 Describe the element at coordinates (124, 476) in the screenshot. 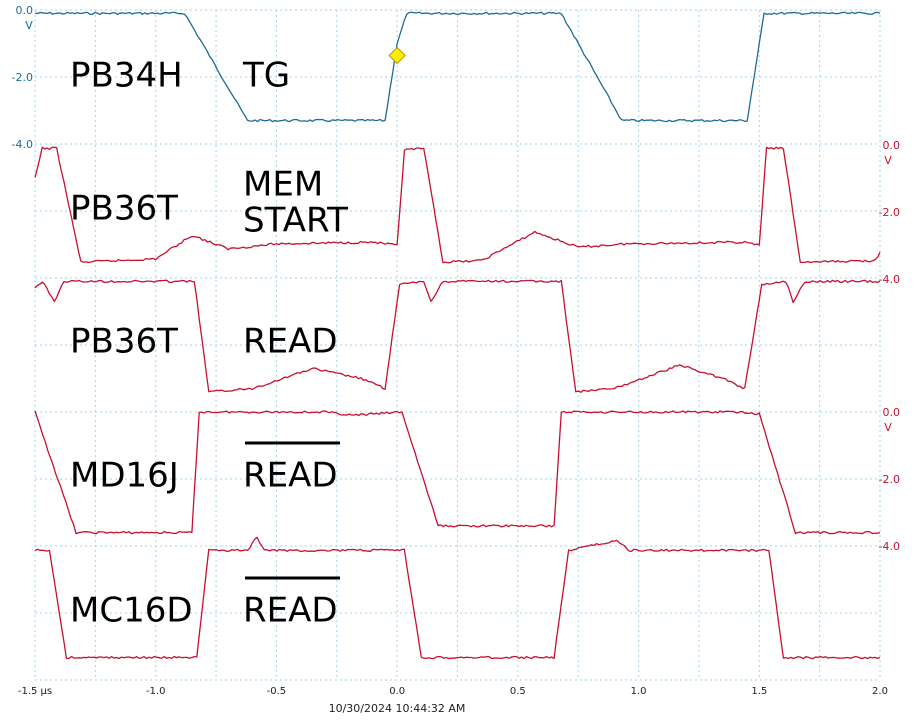

I see `net-label: MD16J` at that location.